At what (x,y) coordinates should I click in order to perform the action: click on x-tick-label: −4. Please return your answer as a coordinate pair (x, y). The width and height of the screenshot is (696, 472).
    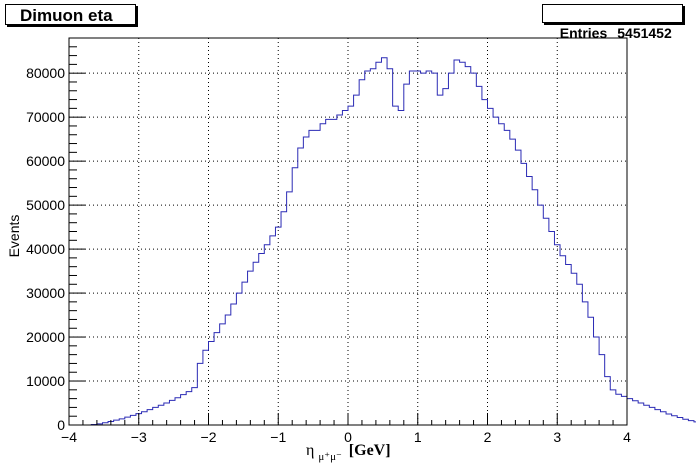
    Looking at the image, I should click on (69, 437).